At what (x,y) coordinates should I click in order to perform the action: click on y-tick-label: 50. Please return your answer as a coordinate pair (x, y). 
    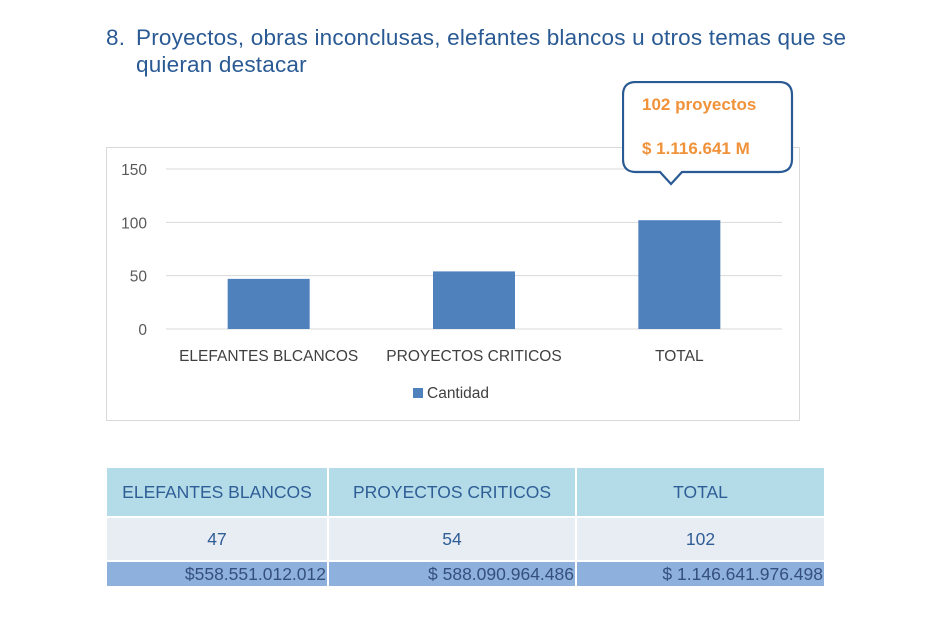
    Looking at the image, I should click on (139, 277).